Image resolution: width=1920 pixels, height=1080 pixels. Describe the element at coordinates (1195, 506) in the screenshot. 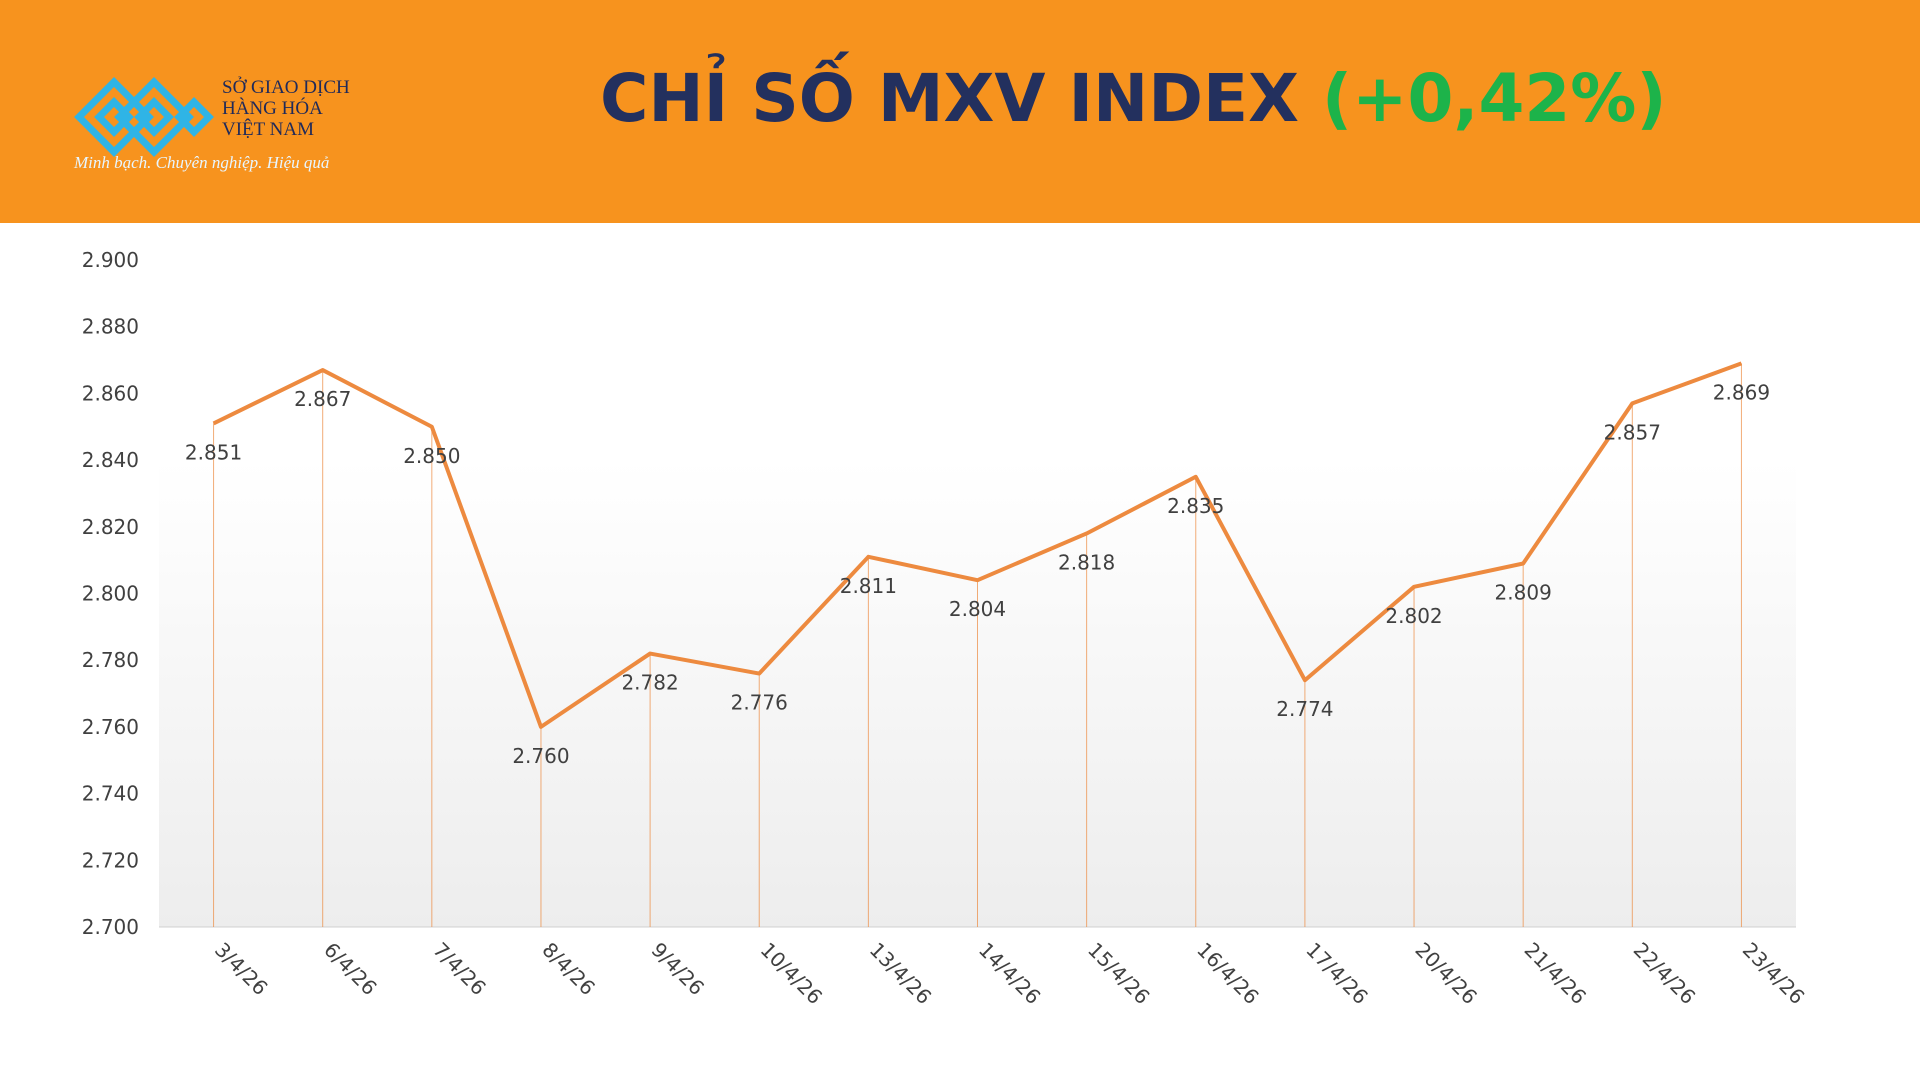

I see `data-label: 2.835` at that location.